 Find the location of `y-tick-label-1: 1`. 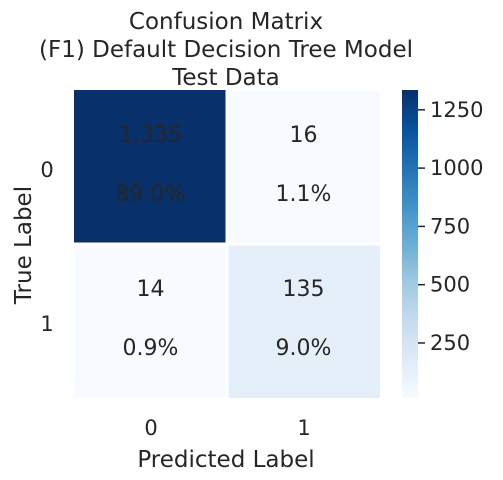

y-tick-label-1: 1 is located at coordinates (46, 324).